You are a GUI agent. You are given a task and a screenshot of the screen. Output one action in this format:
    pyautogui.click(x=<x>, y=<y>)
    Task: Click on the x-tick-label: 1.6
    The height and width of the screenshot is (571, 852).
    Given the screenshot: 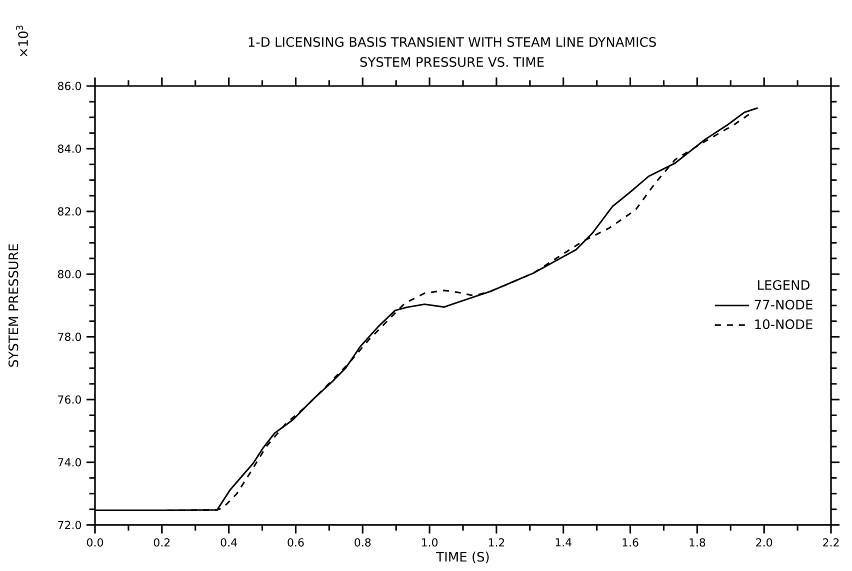 What is the action you would take?
    pyautogui.click(x=630, y=542)
    